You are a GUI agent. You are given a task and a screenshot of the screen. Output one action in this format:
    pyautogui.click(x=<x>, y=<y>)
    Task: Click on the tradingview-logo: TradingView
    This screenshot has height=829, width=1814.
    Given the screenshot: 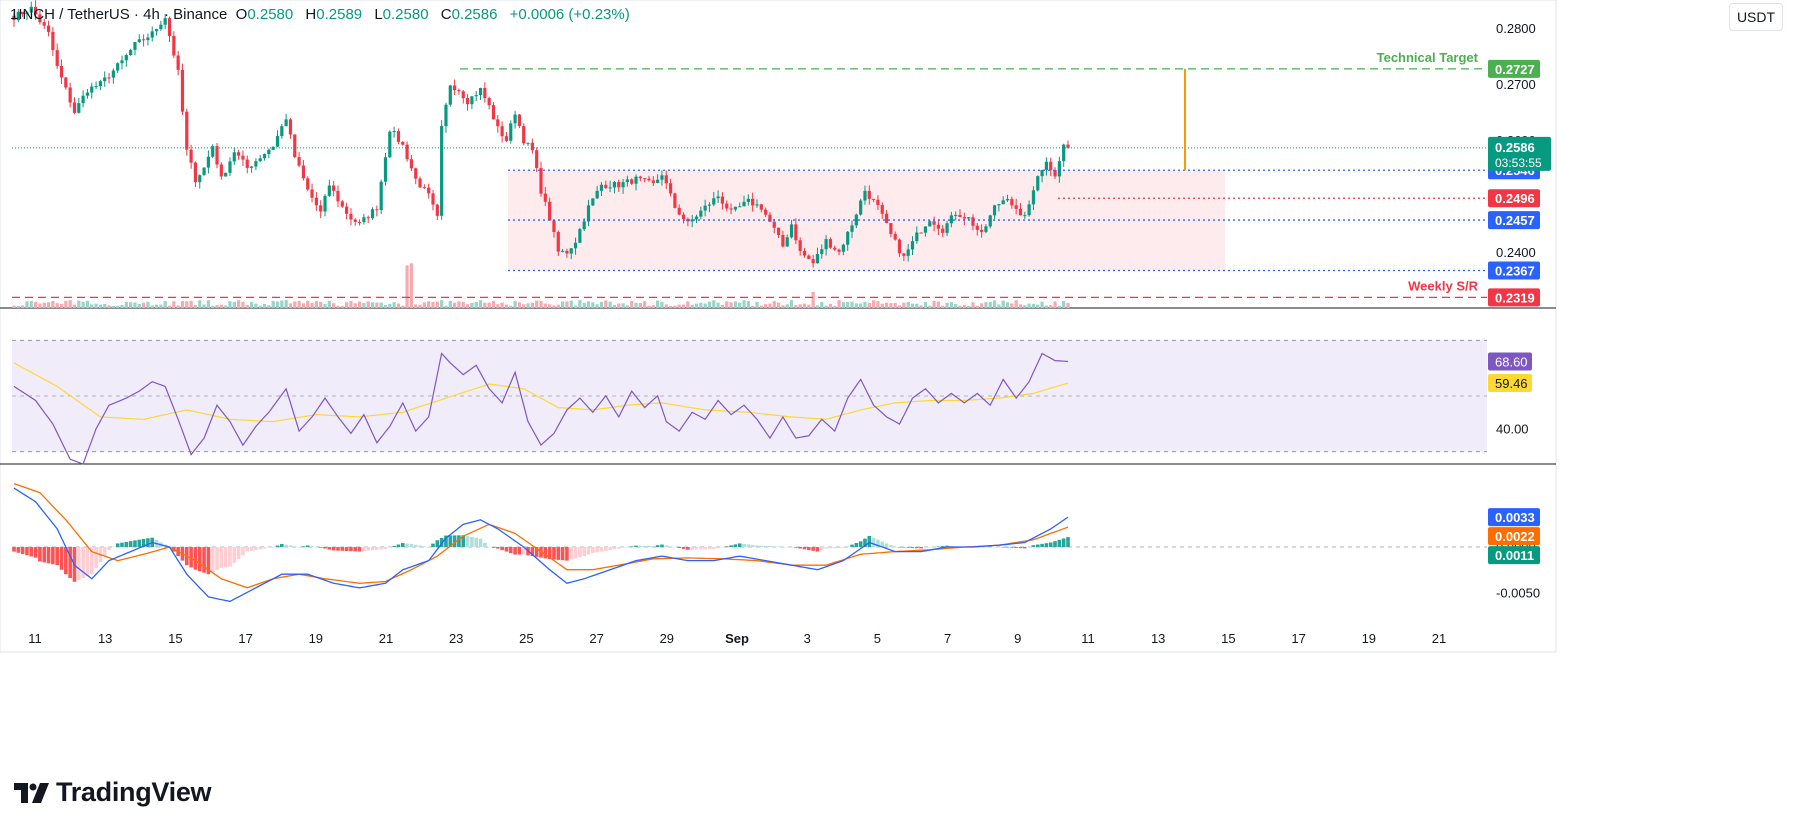 What is the action you would take?
    pyautogui.click(x=113, y=792)
    